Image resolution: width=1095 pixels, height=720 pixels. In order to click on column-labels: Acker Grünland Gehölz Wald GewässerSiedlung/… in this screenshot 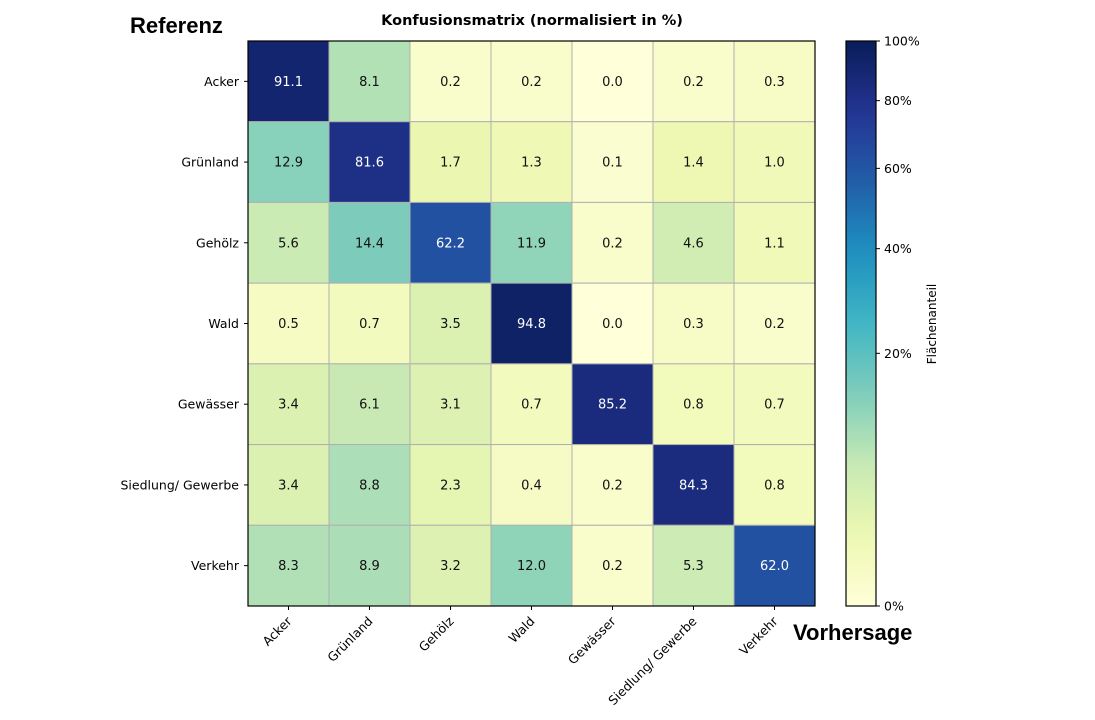, I will do `click(520, 657)`.